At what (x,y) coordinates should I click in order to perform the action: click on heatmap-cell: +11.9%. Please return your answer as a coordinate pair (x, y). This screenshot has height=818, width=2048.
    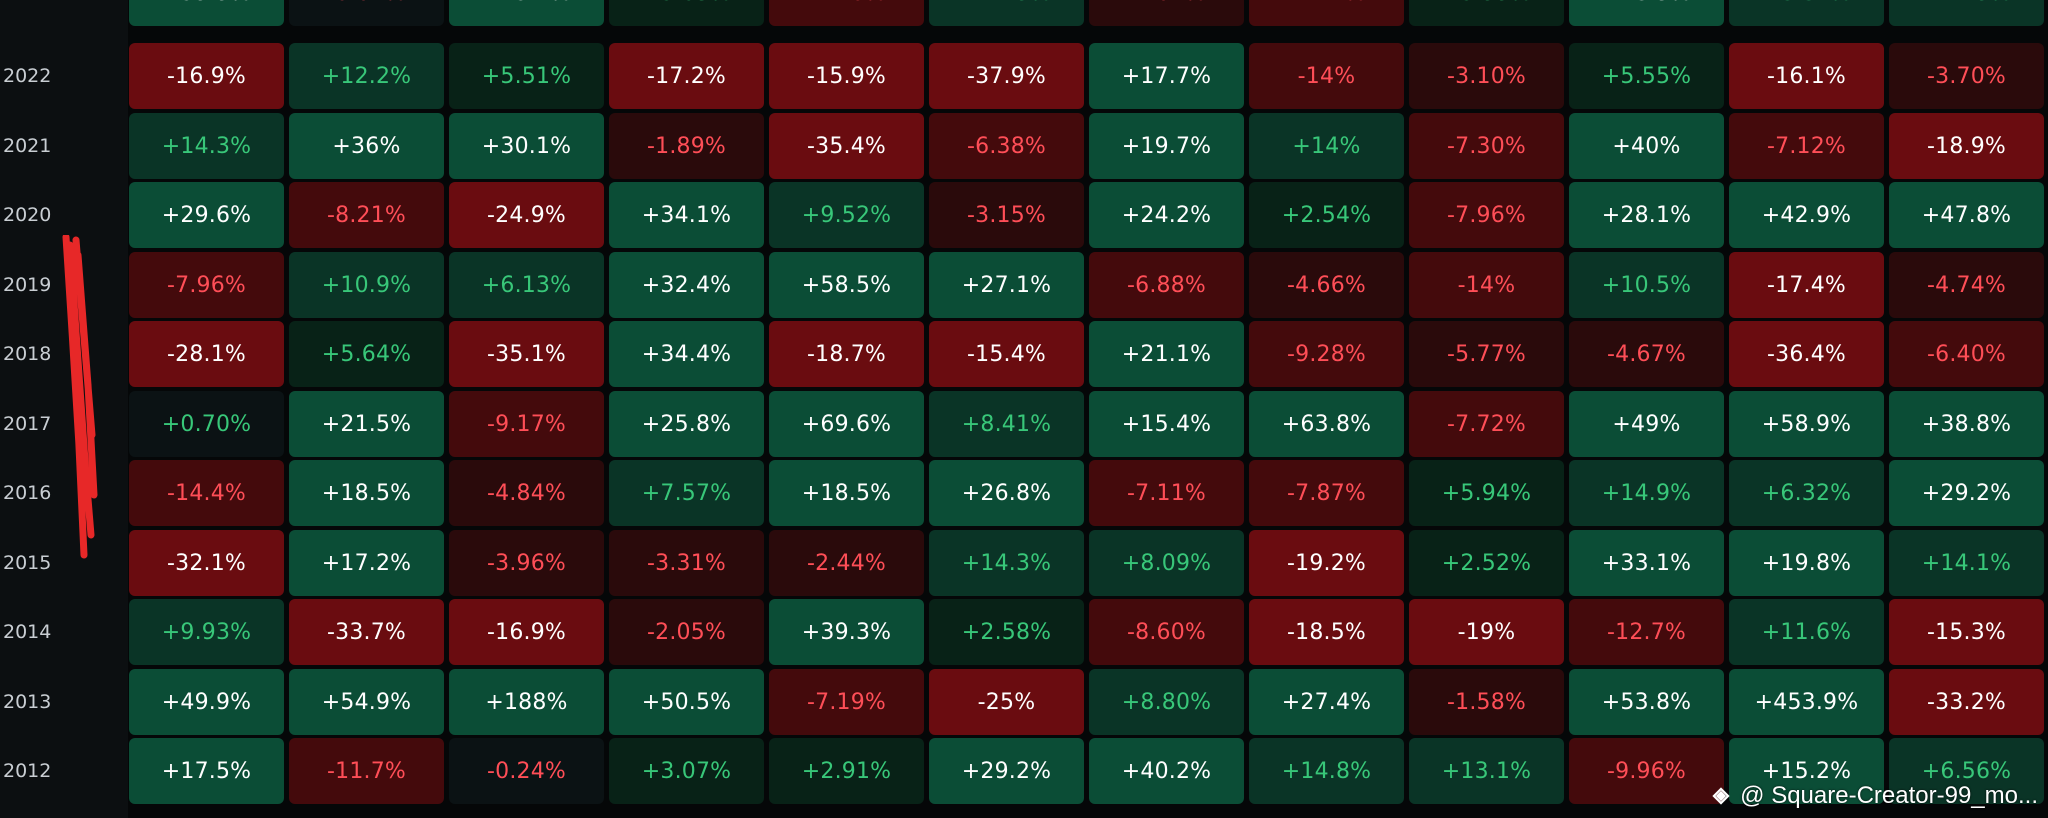
    Looking at the image, I should click on (1006, 13).